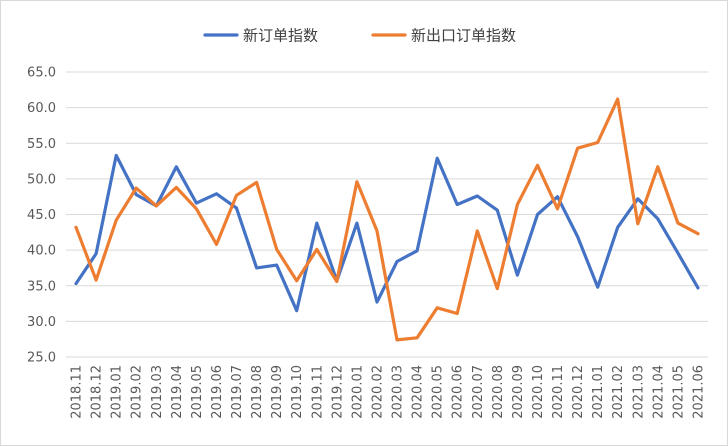  What do you see at coordinates (157, 392) in the screenshot?
I see `x-tick-label: 2019.03` at bounding box center [157, 392].